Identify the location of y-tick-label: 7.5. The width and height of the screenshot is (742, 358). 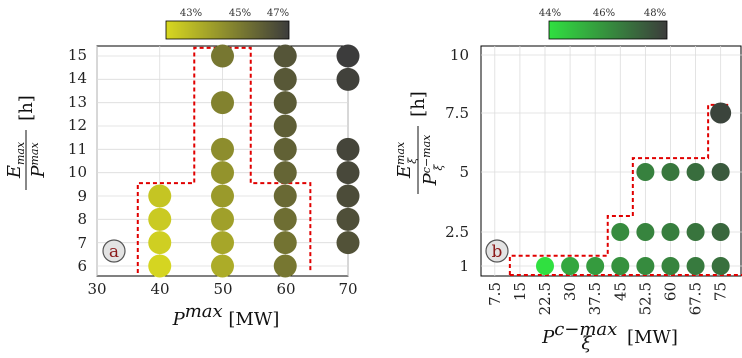
(457, 113).